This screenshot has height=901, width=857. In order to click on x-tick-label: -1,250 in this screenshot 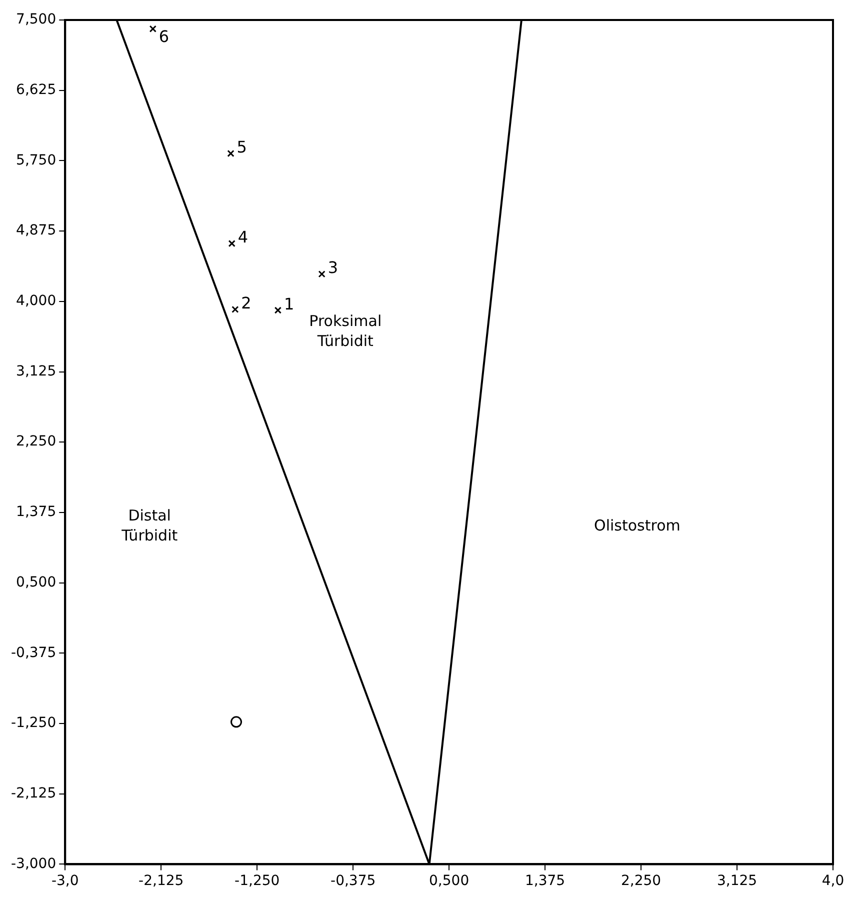, I will do `click(257, 881)`.